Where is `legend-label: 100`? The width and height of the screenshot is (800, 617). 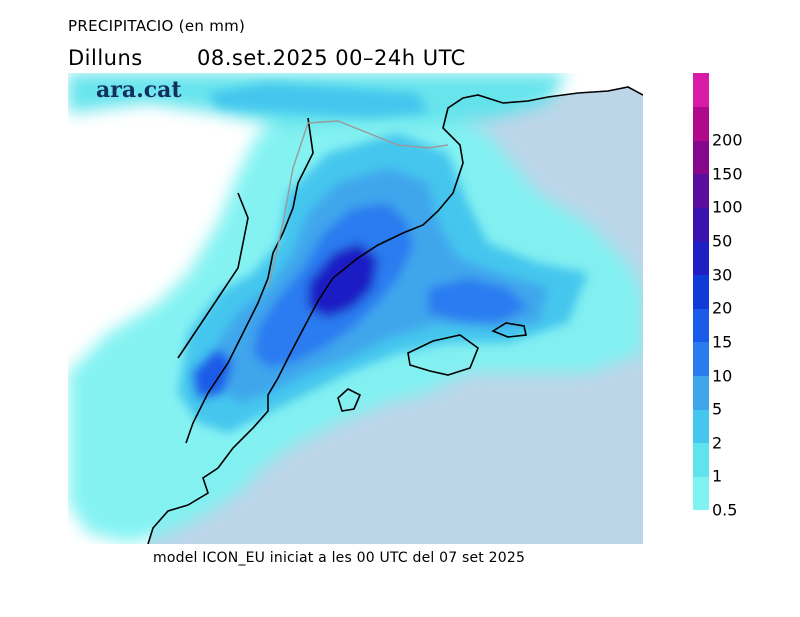
legend-label: 100 is located at coordinates (727, 207).